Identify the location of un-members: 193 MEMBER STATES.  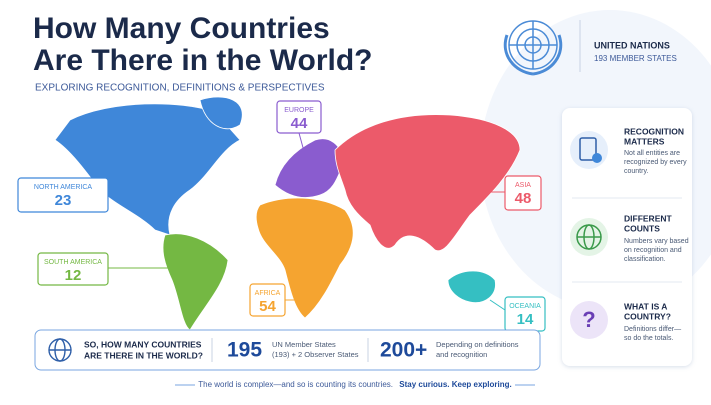
(635, 58).